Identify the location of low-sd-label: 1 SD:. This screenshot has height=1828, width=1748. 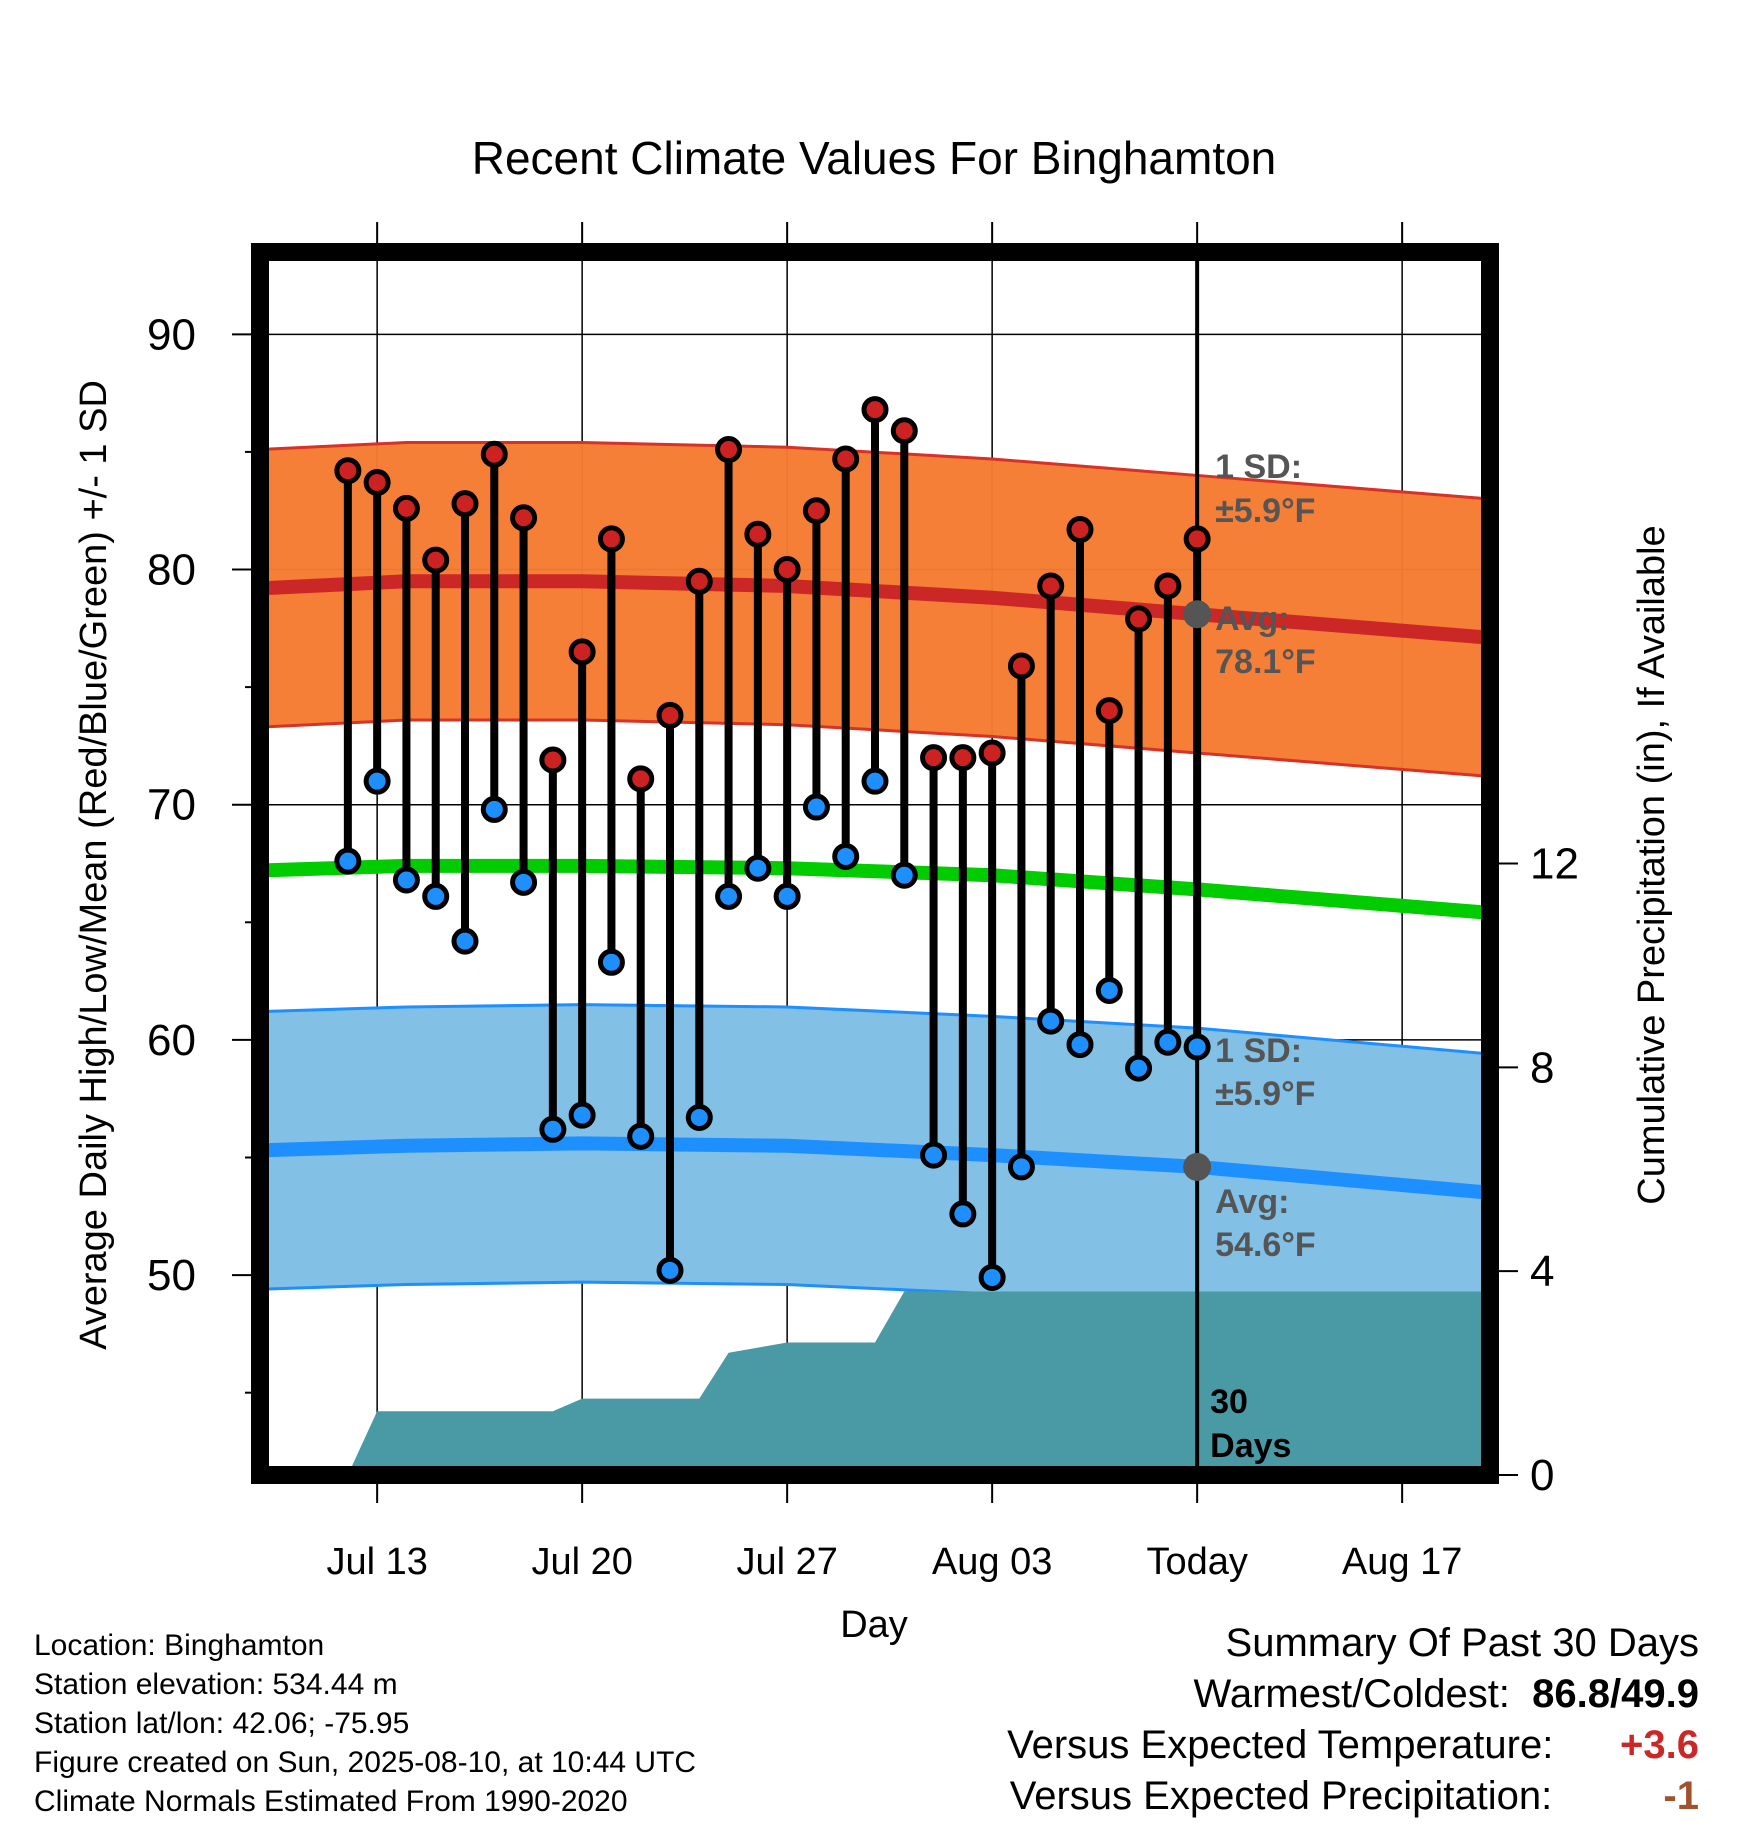
(1258, 1051).